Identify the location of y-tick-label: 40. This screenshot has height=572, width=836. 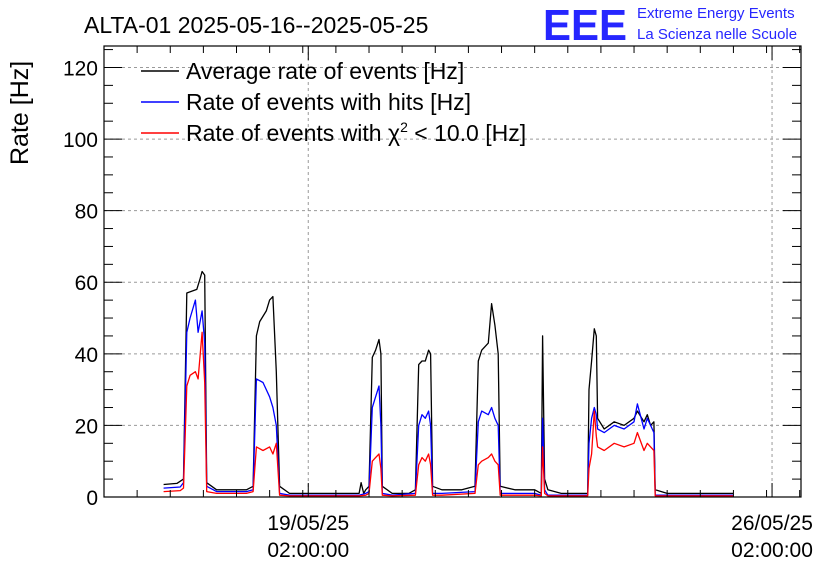
(86, 355).